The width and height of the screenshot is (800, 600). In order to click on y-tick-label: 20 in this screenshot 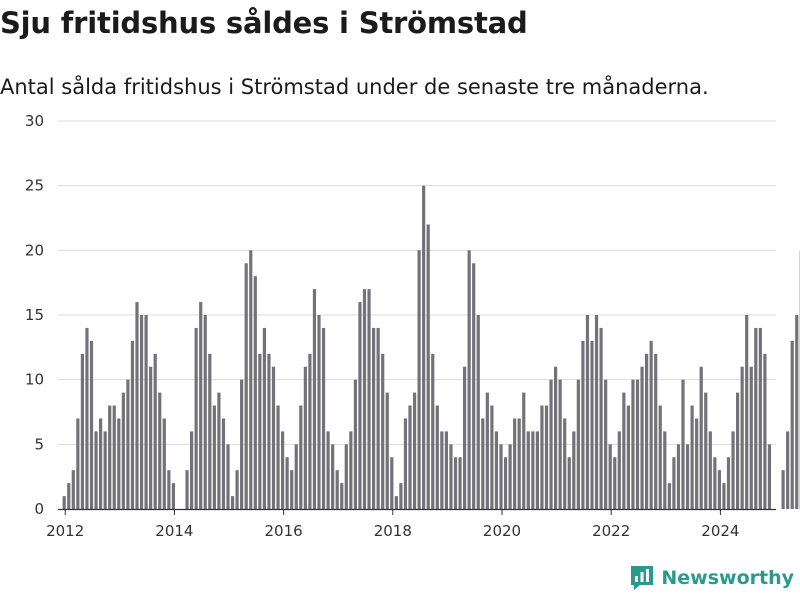, I will do `click(34, 250)`.